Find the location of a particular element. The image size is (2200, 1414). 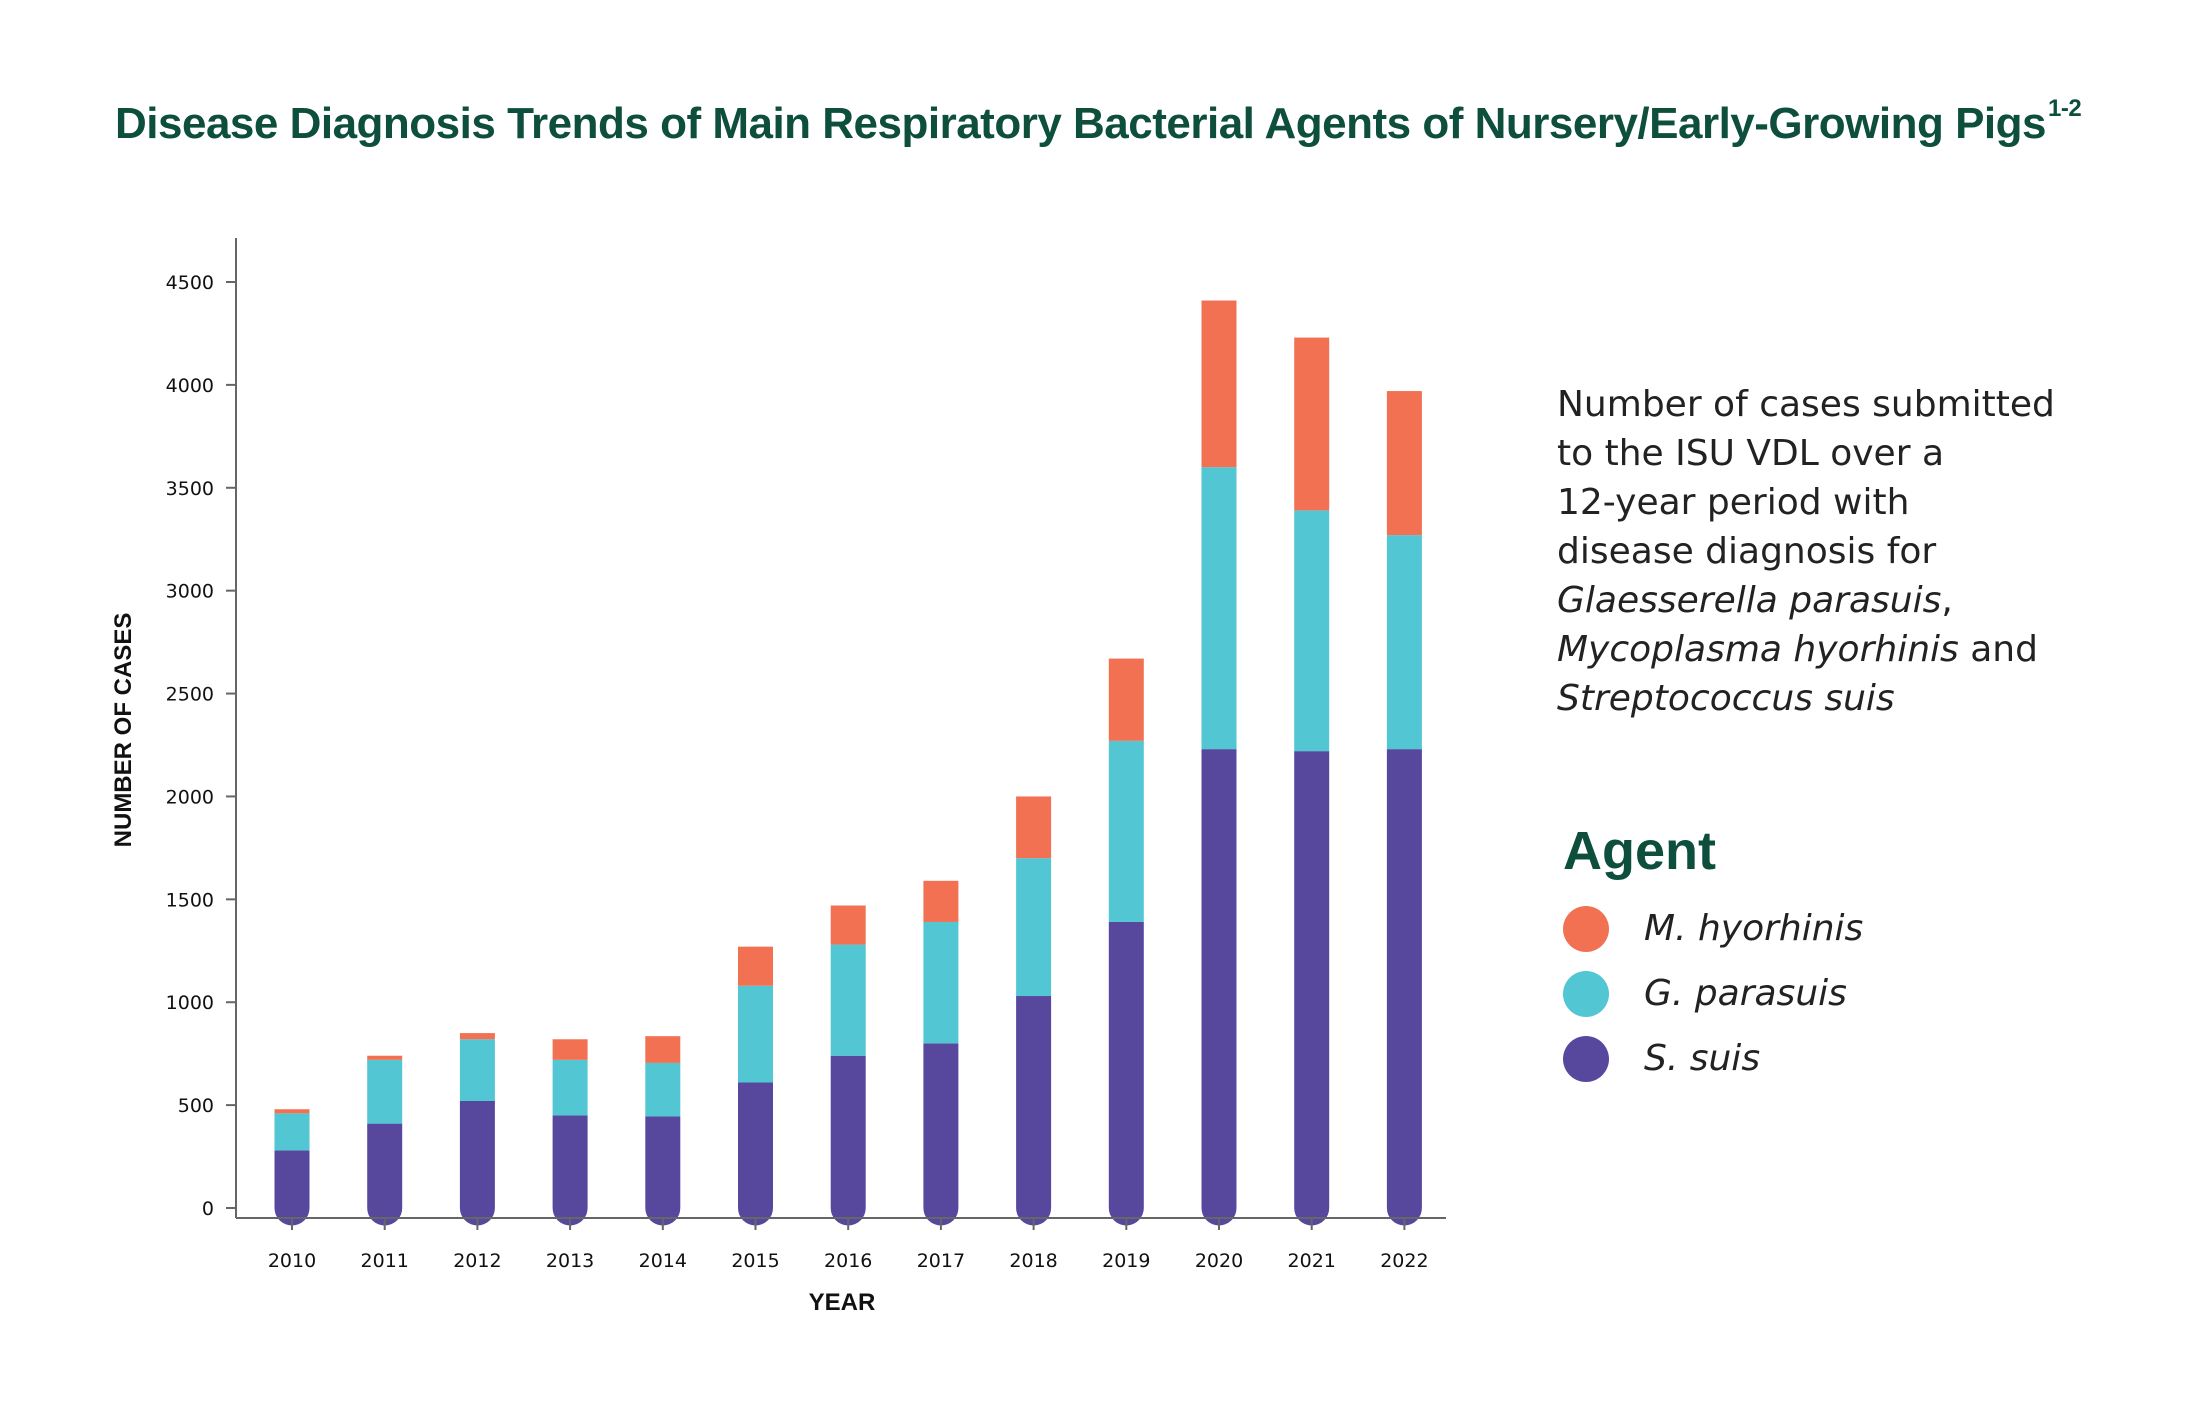

bar-m-hyorhinis-2013 is located at coordinates (570, 1049).